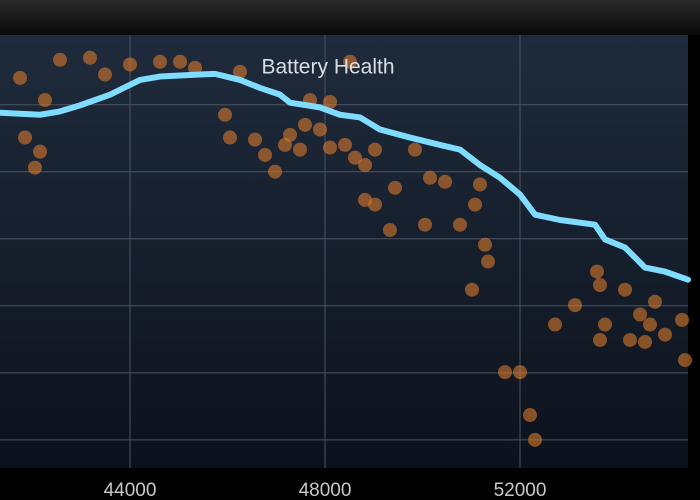  What do you see at coordinates (325, 490) in the screenshot?
I see `x-tick-label: 48000` at bounding box center [325, 490].